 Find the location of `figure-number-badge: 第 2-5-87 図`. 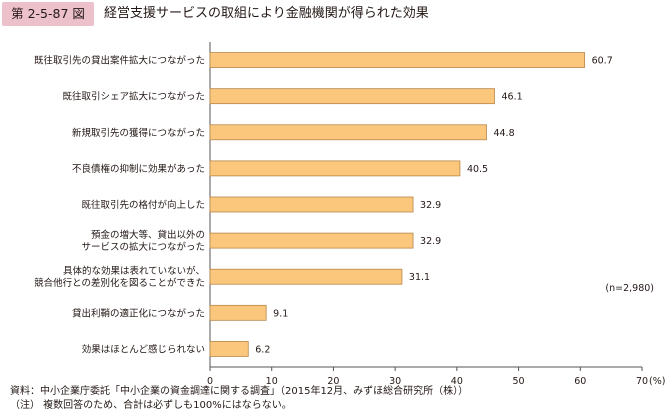

figure-number-badge: 第 2-5-87 図 is located at coordinates (48, 14).